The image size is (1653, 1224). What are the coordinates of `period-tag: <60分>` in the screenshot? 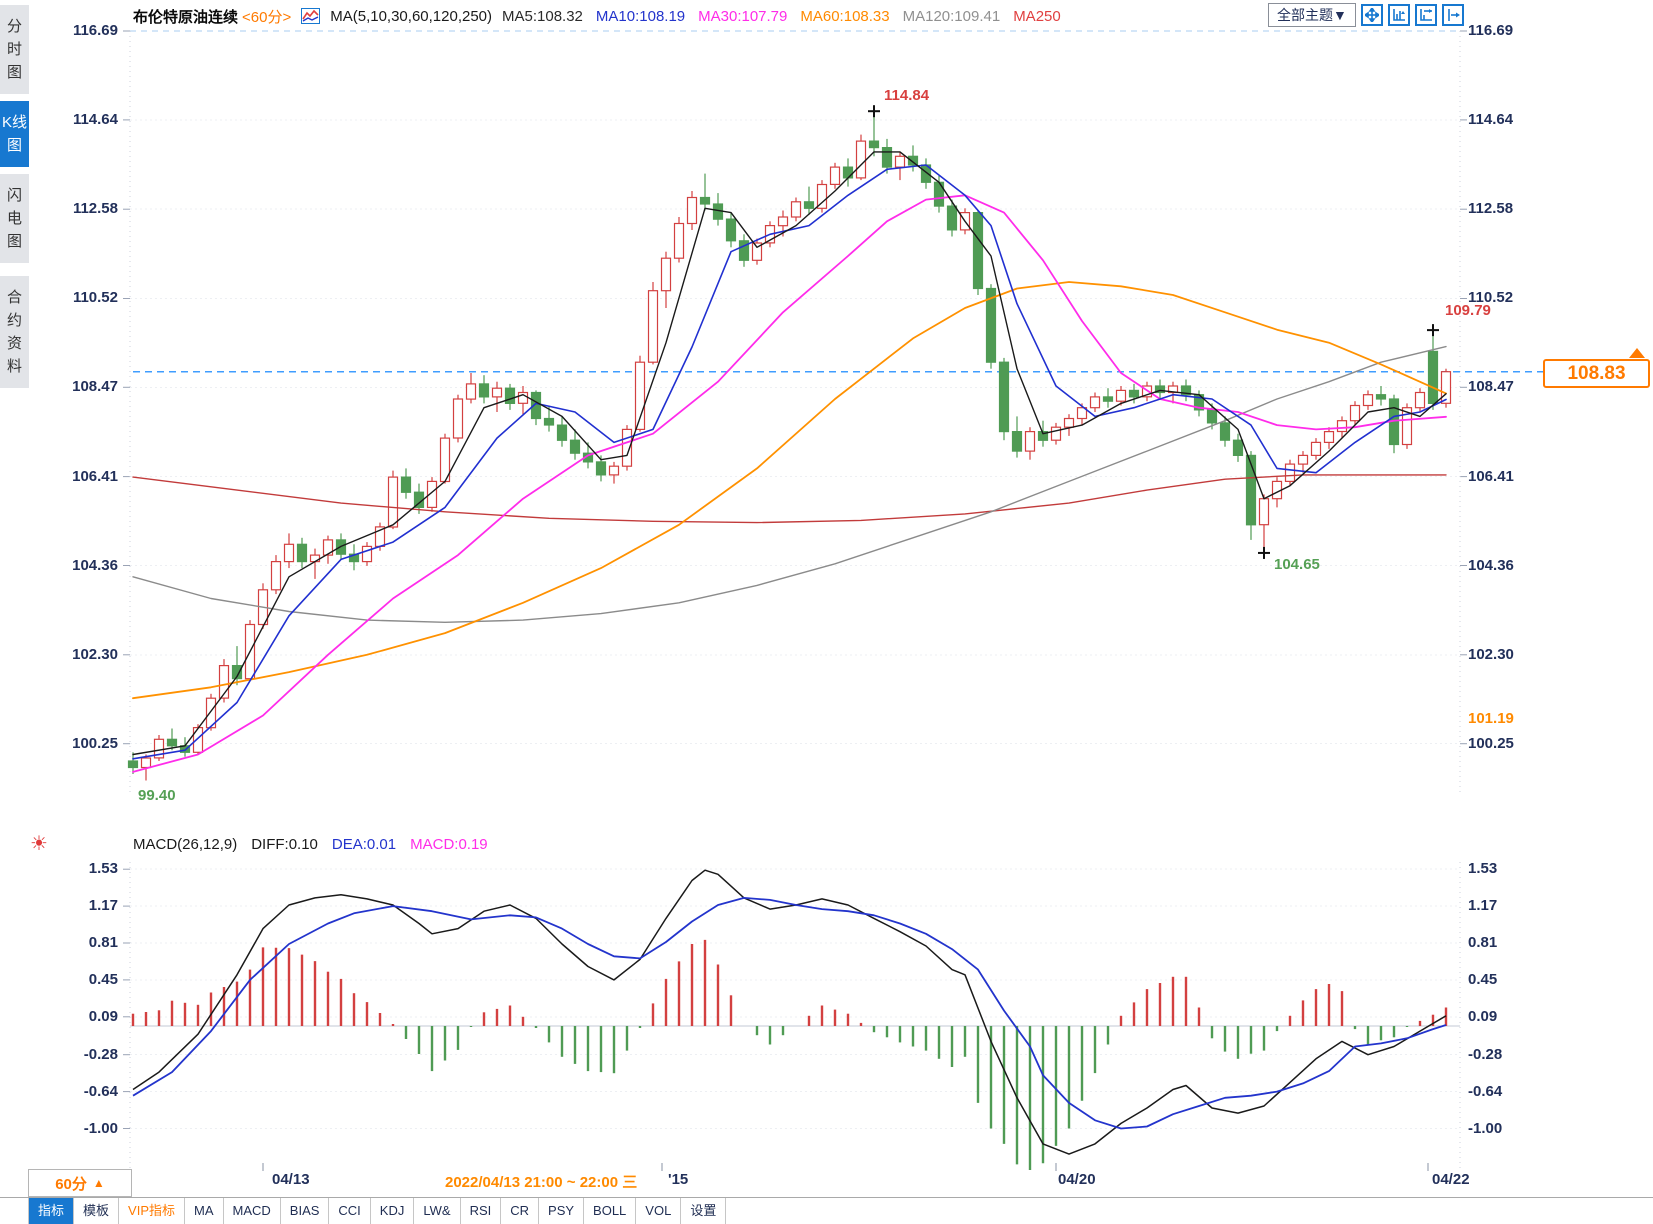 It's located at (267, 17).